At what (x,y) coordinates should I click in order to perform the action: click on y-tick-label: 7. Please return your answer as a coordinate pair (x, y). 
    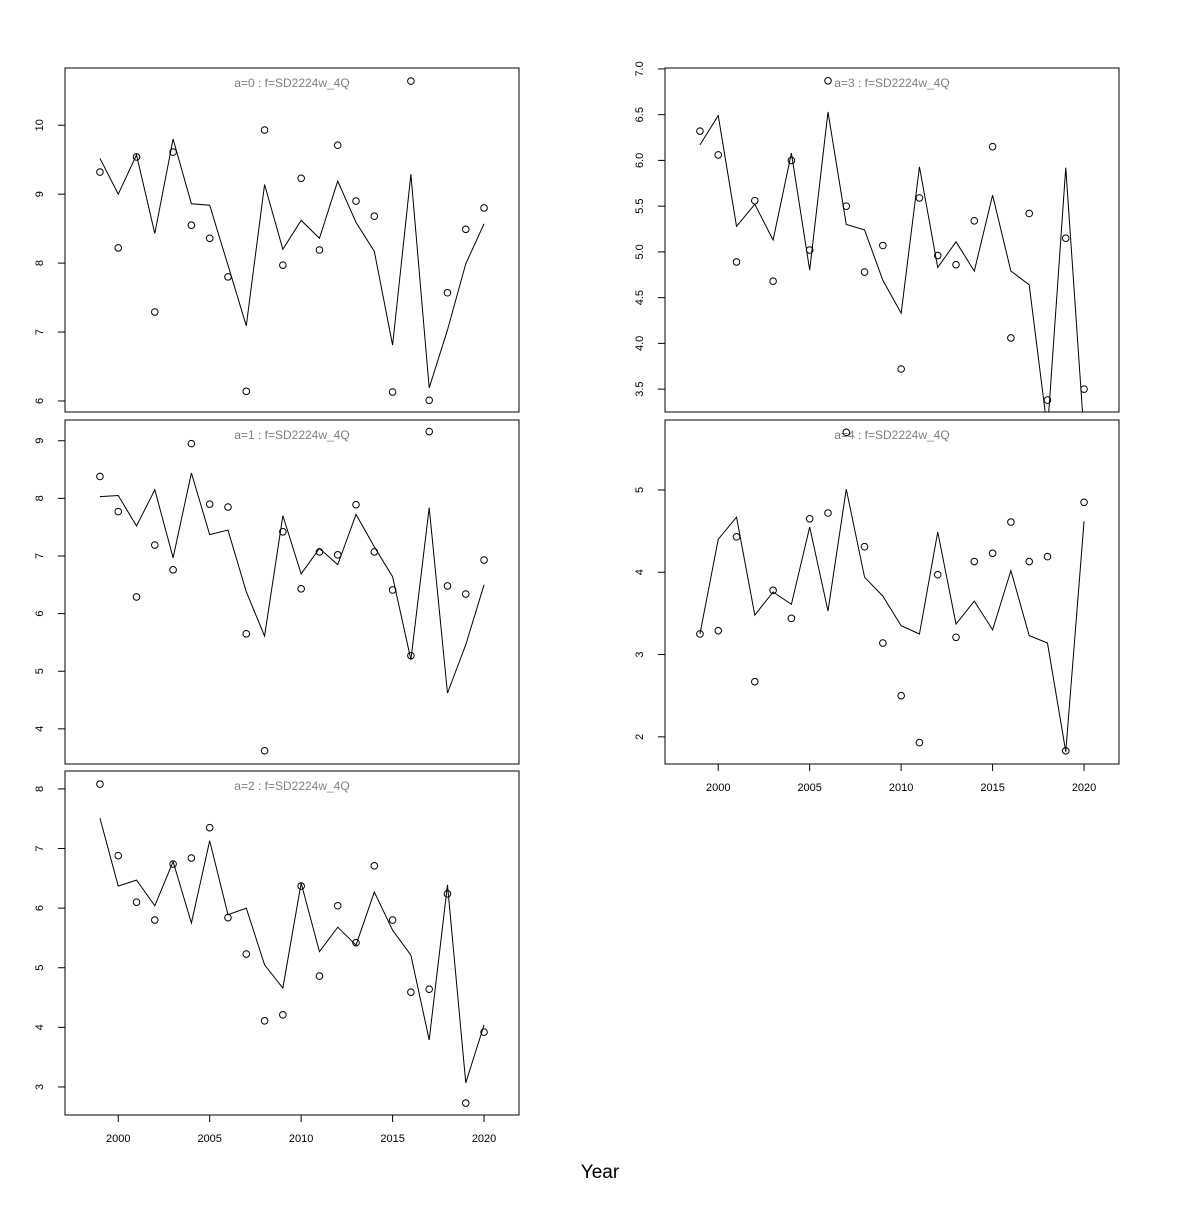
    Looking at the image, I should click on (40, 556).